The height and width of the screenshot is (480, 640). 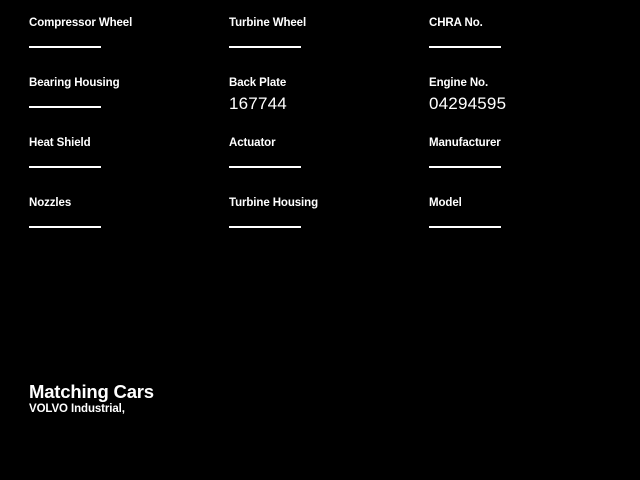 I want to click on spec-label: Back Plate, so click(x=258, y=83).